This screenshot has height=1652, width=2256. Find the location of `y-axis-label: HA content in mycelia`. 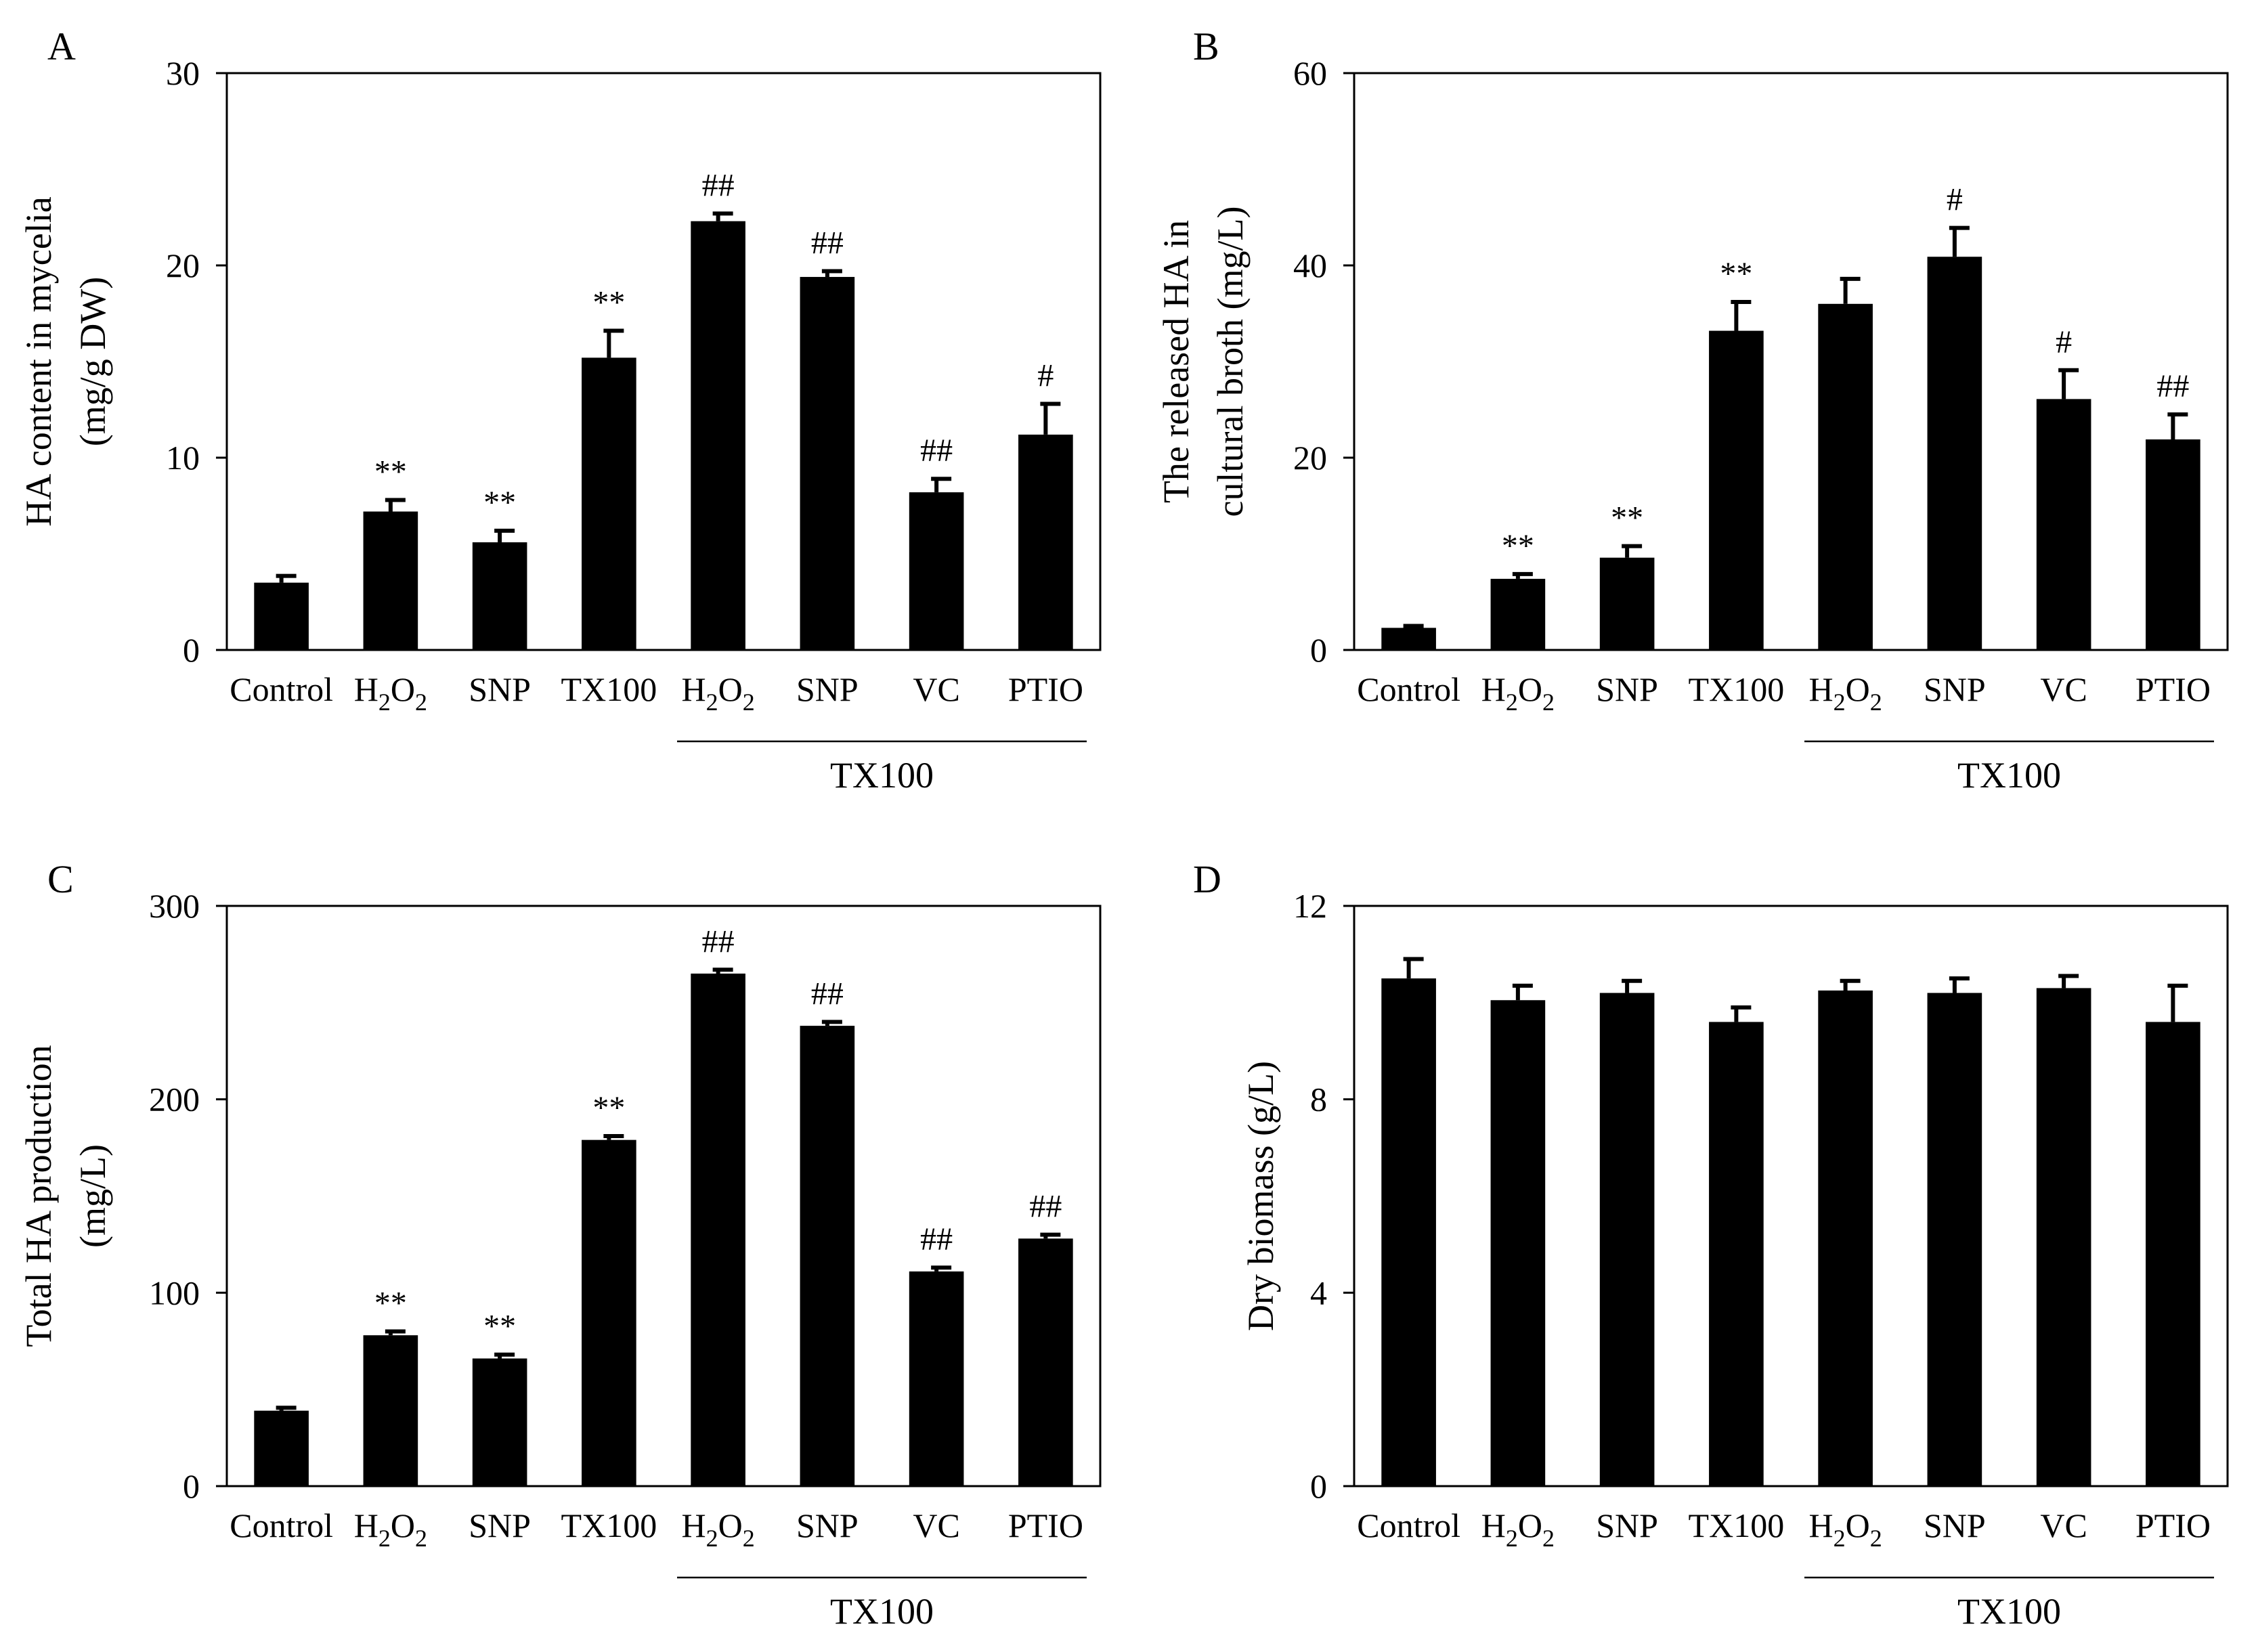

y-axis-label: HA content in mycelia is located at coordinates (39, 361).